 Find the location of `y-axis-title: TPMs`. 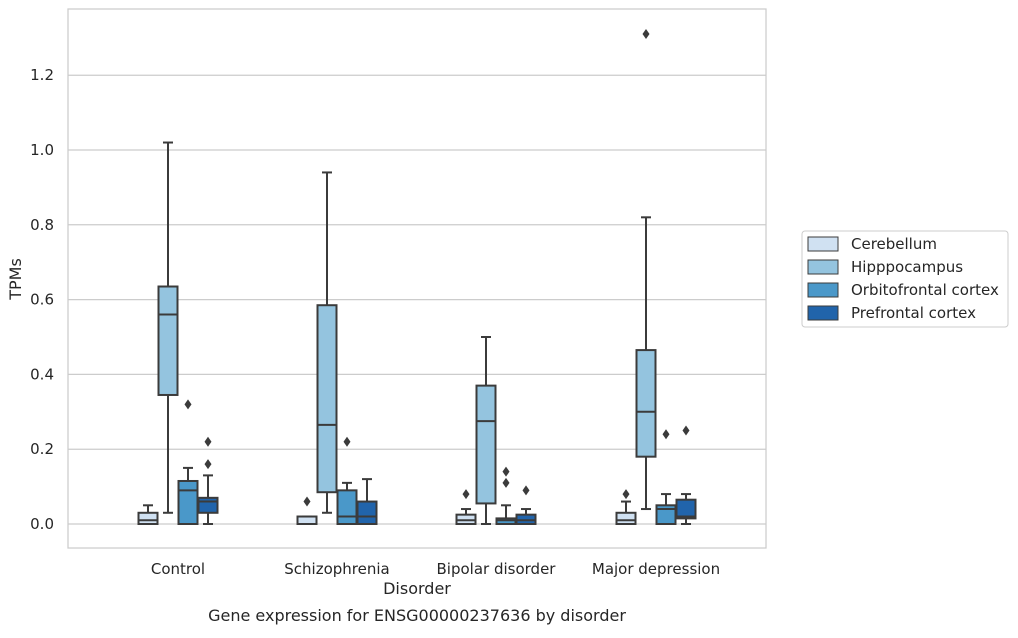

y-axis-title: TPMs is located at coordinates (15, 279).